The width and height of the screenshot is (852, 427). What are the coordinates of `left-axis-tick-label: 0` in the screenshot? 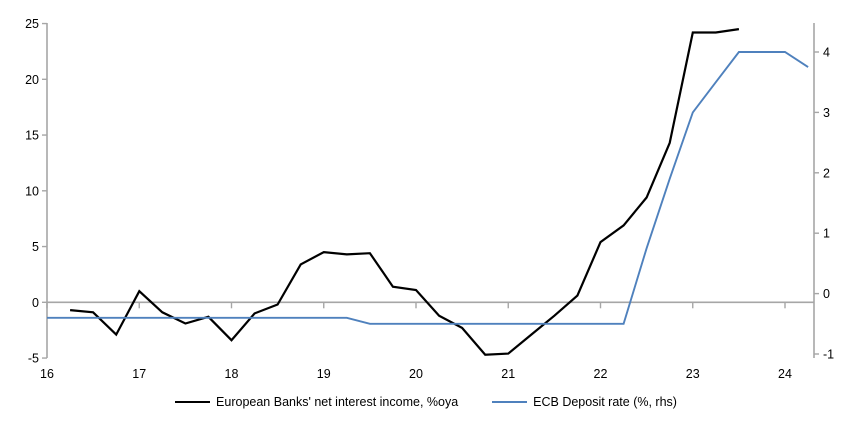 It's located at (35, 303).